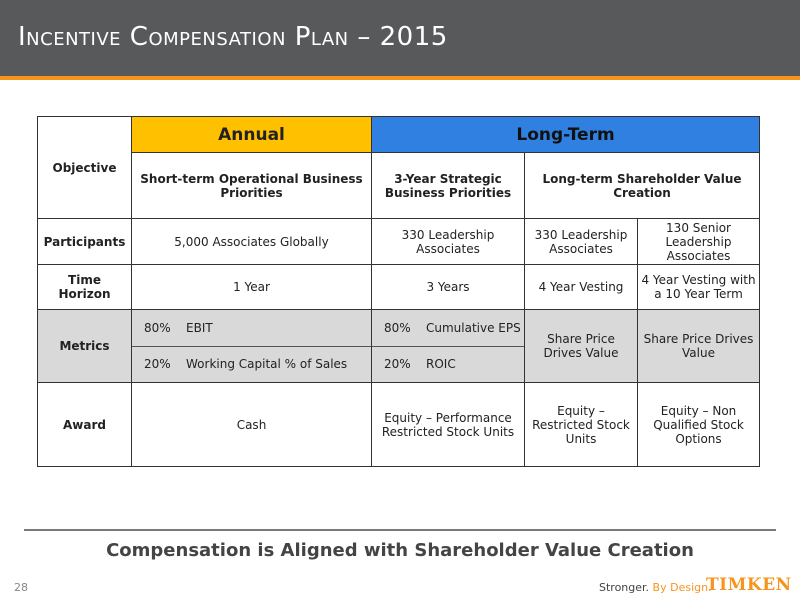  Describe the element at coordinates (21, 587) in the screenshot. I see `page-number: 28` at that location.